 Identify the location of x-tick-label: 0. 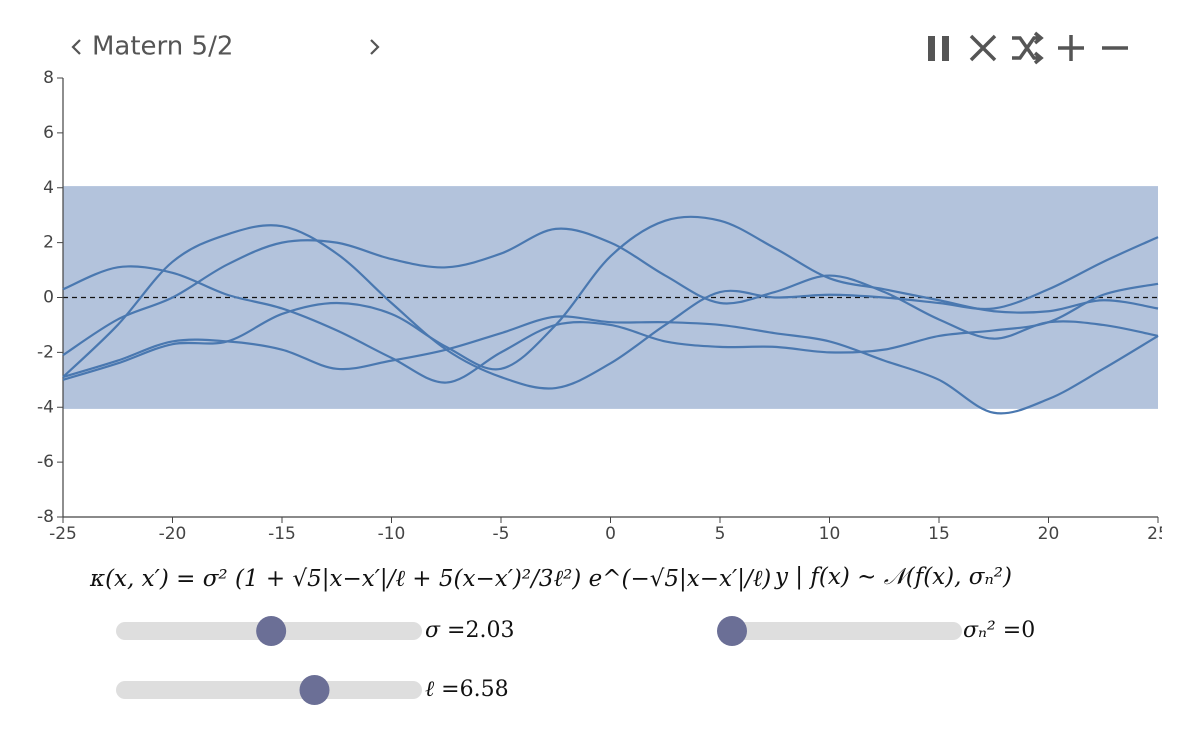
(610, 534).